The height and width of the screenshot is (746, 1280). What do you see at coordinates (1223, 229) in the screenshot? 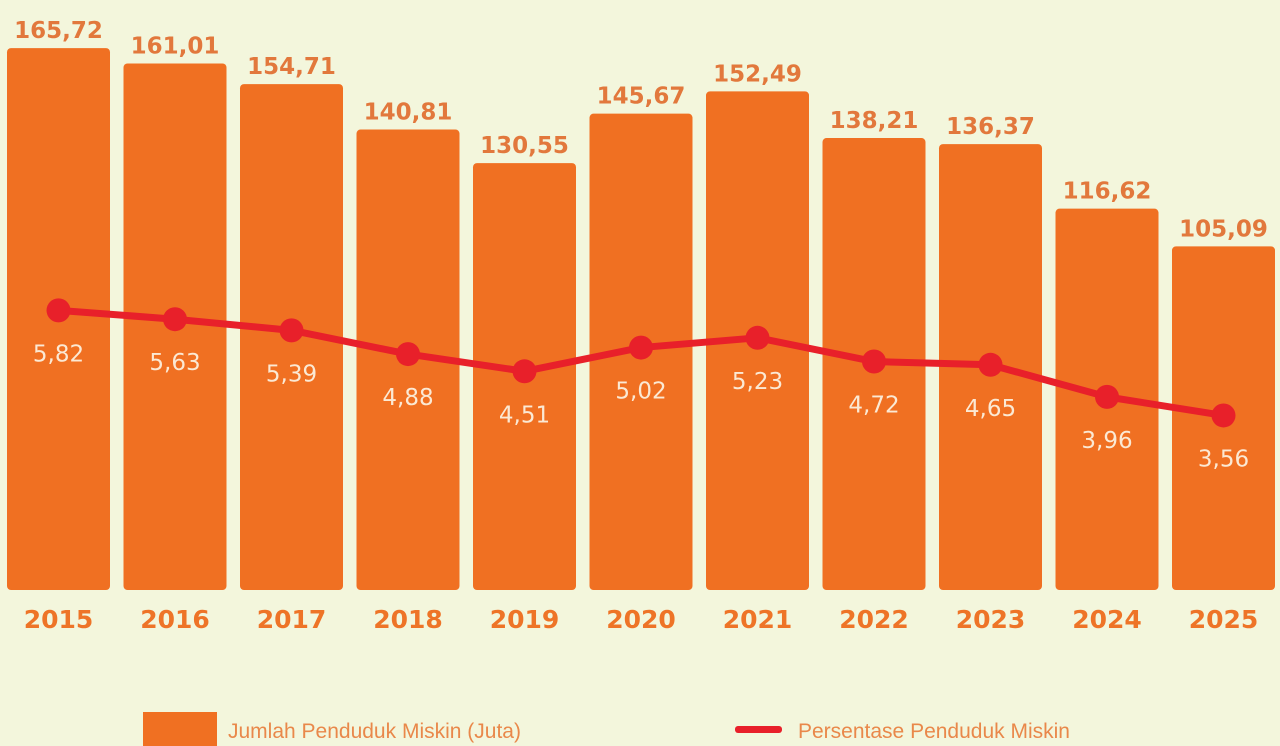
I see `bar-value-label: 105,09` at bounding box center [1223, 229].